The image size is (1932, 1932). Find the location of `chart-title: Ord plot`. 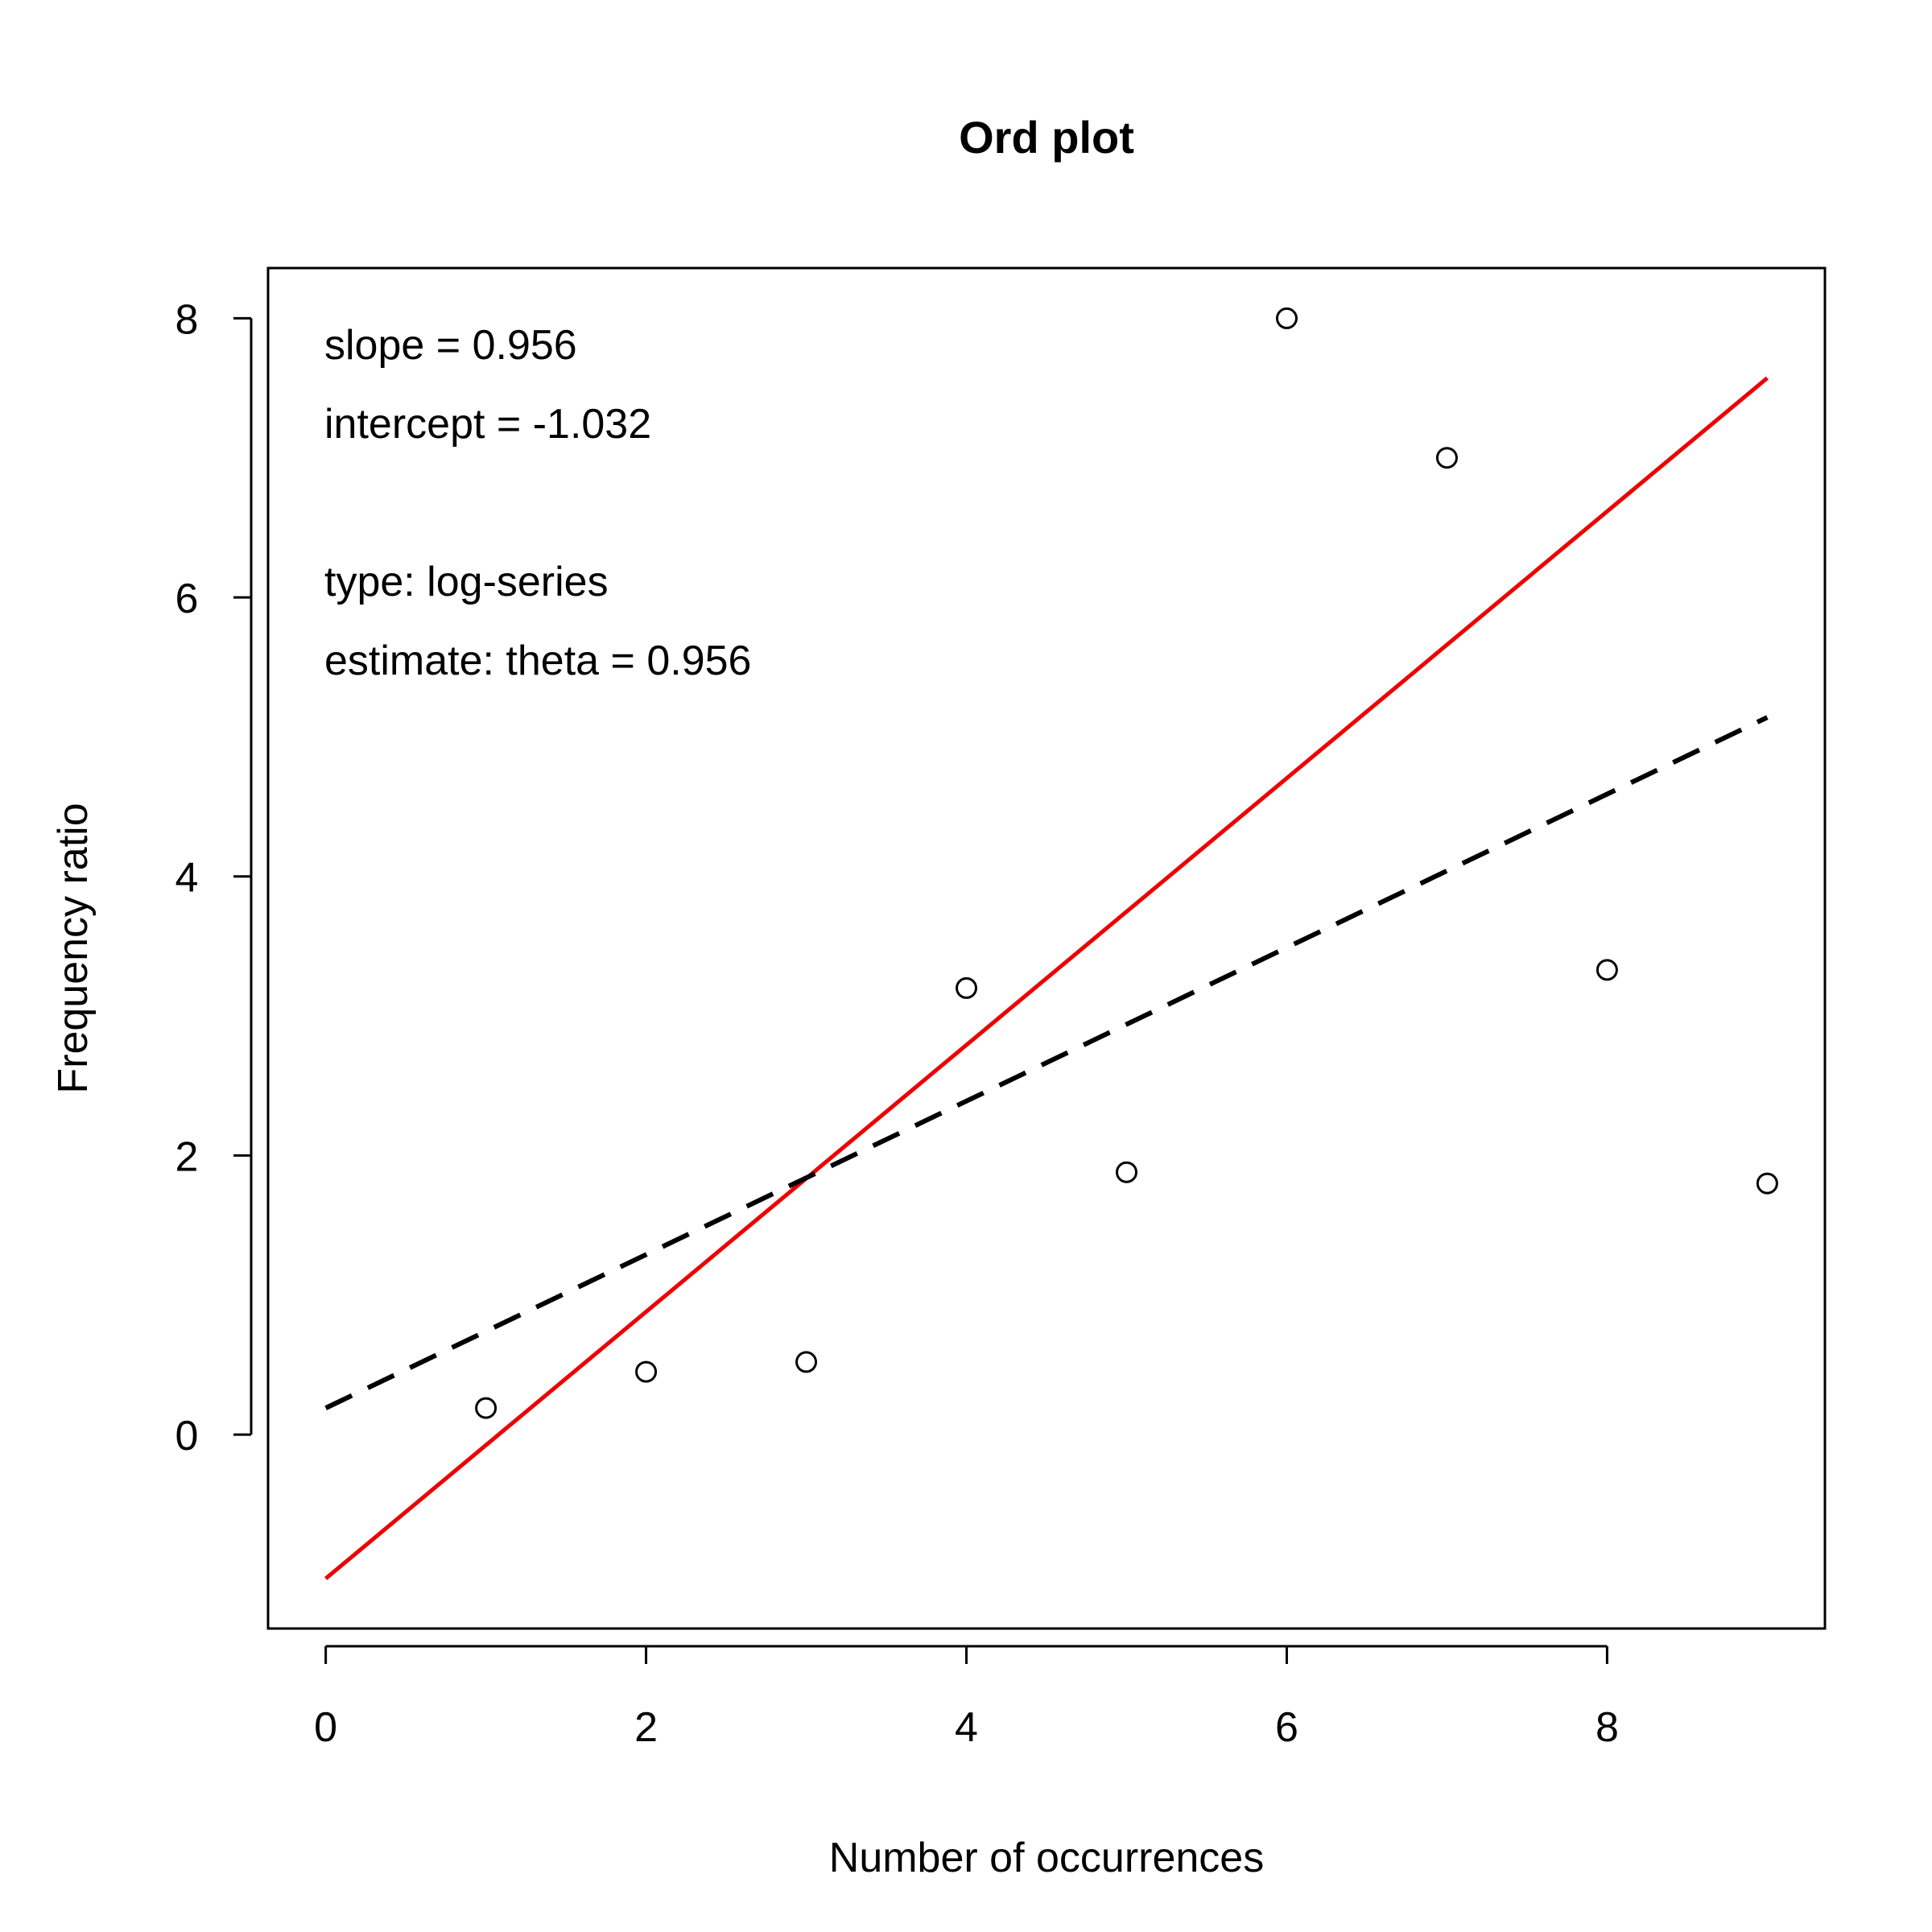

chart-title: Ord plot is located at coordinates (1046, 137).